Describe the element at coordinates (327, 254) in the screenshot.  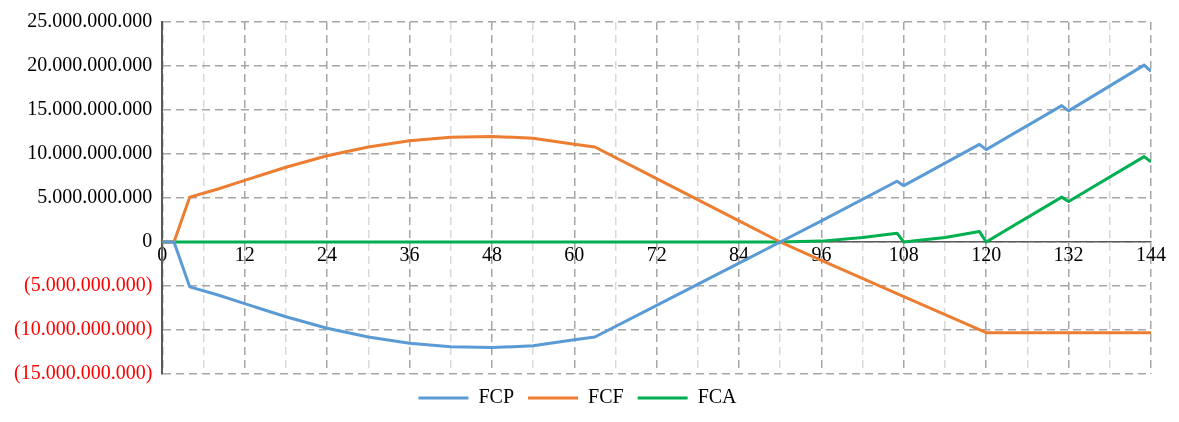
I see `x-tick-label: 24` at that location.